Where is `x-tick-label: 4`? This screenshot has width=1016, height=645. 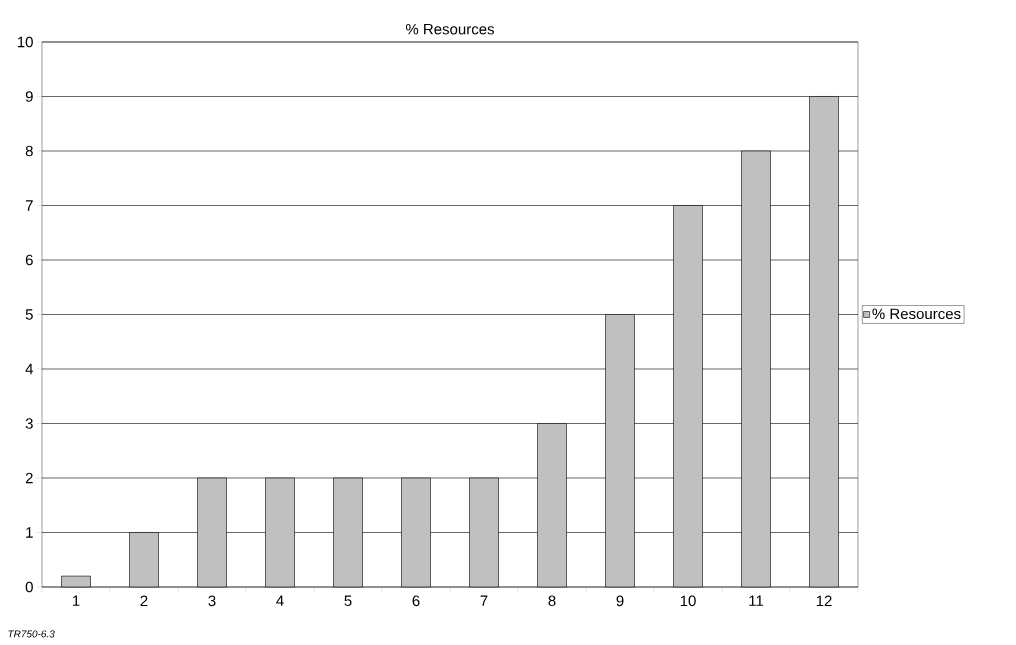 x-tick-label: 4 is located at coordinates (280, 600).